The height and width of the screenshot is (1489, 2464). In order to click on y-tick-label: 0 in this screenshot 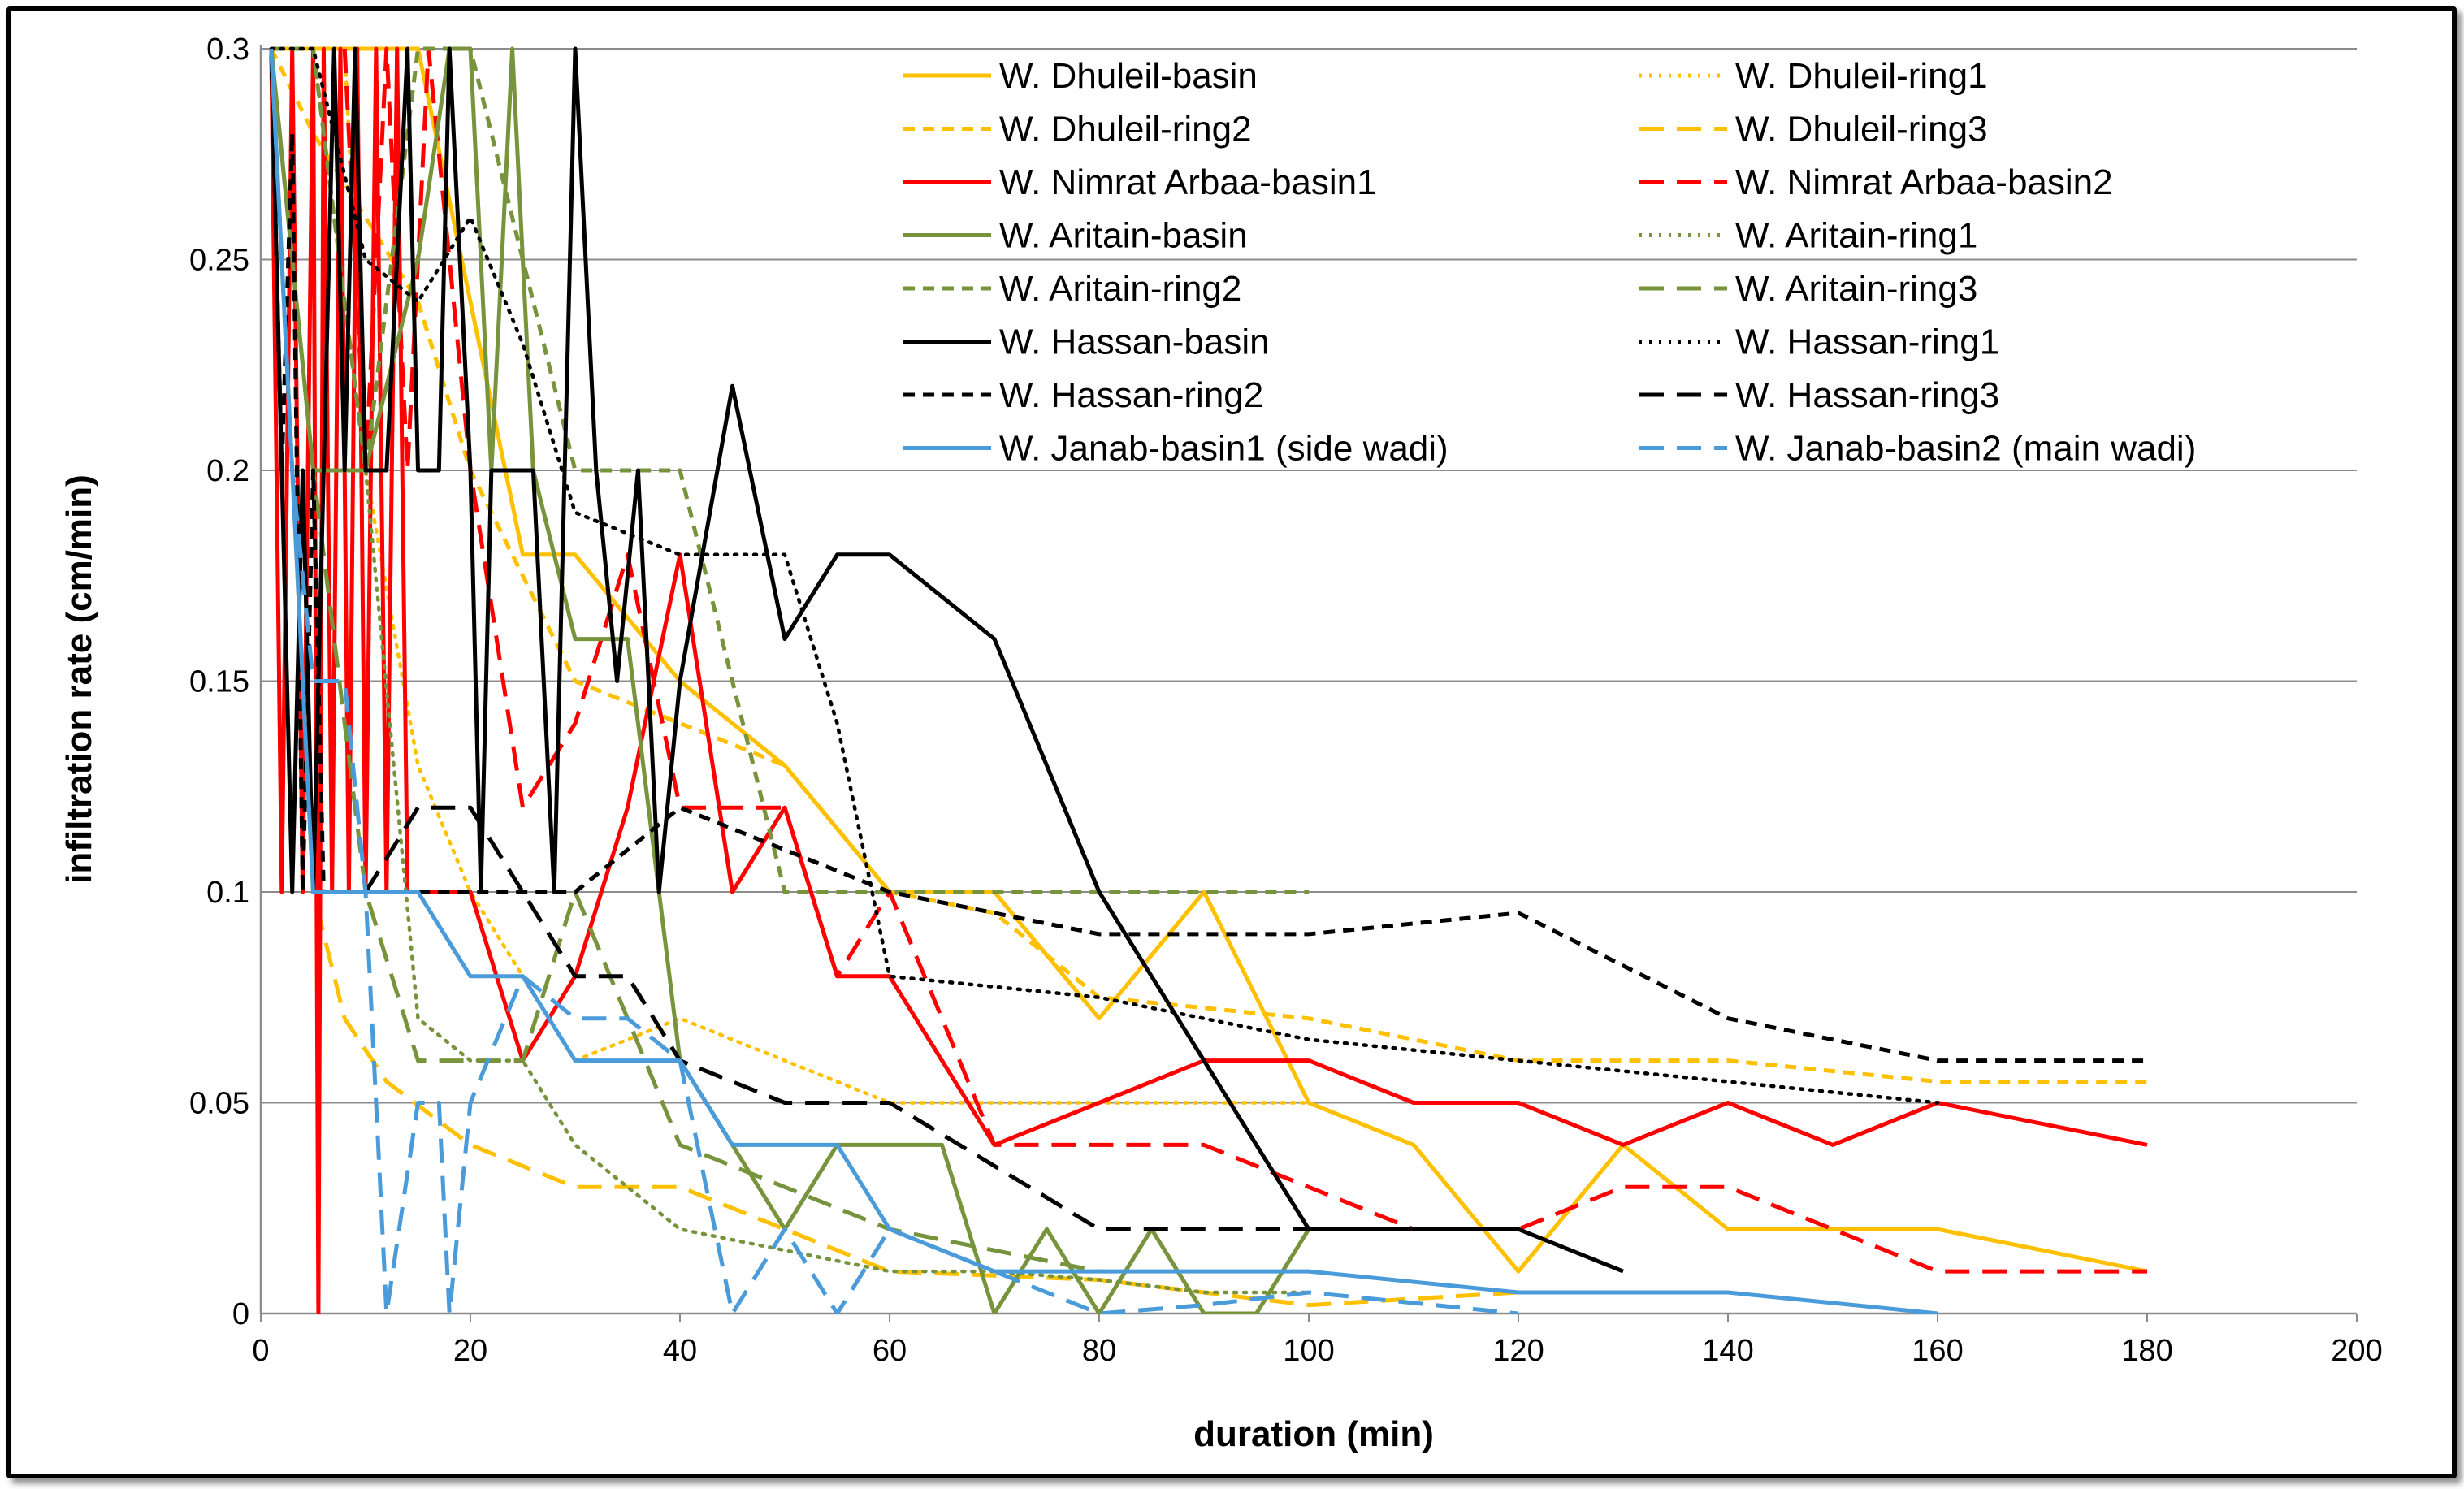, I will do `click(240, 1314)`.